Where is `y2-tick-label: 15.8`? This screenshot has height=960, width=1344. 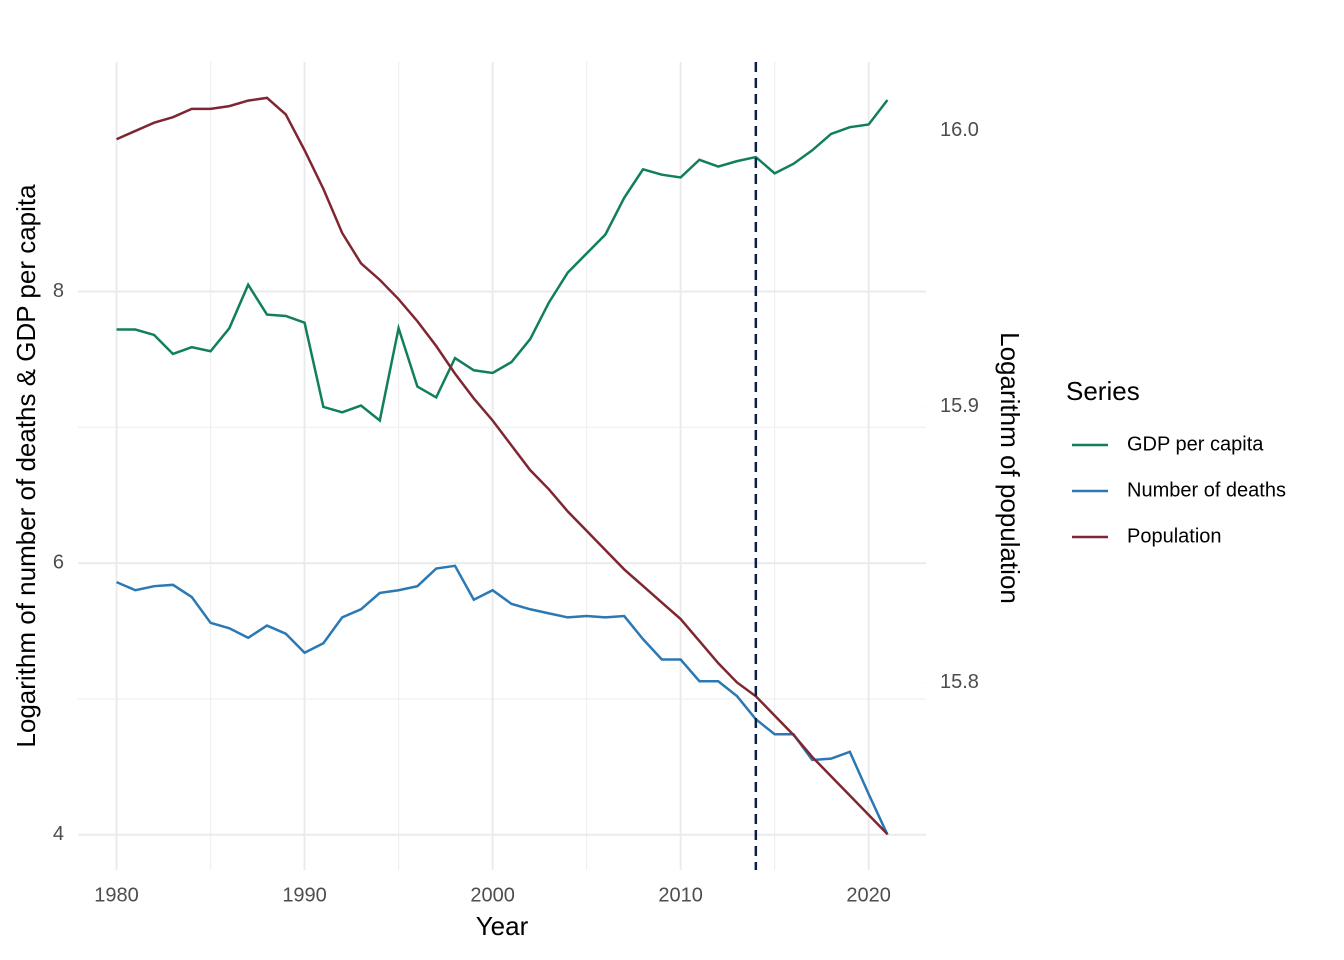
y2-tick-label: 15.8 is located at coordinates (959, 682).